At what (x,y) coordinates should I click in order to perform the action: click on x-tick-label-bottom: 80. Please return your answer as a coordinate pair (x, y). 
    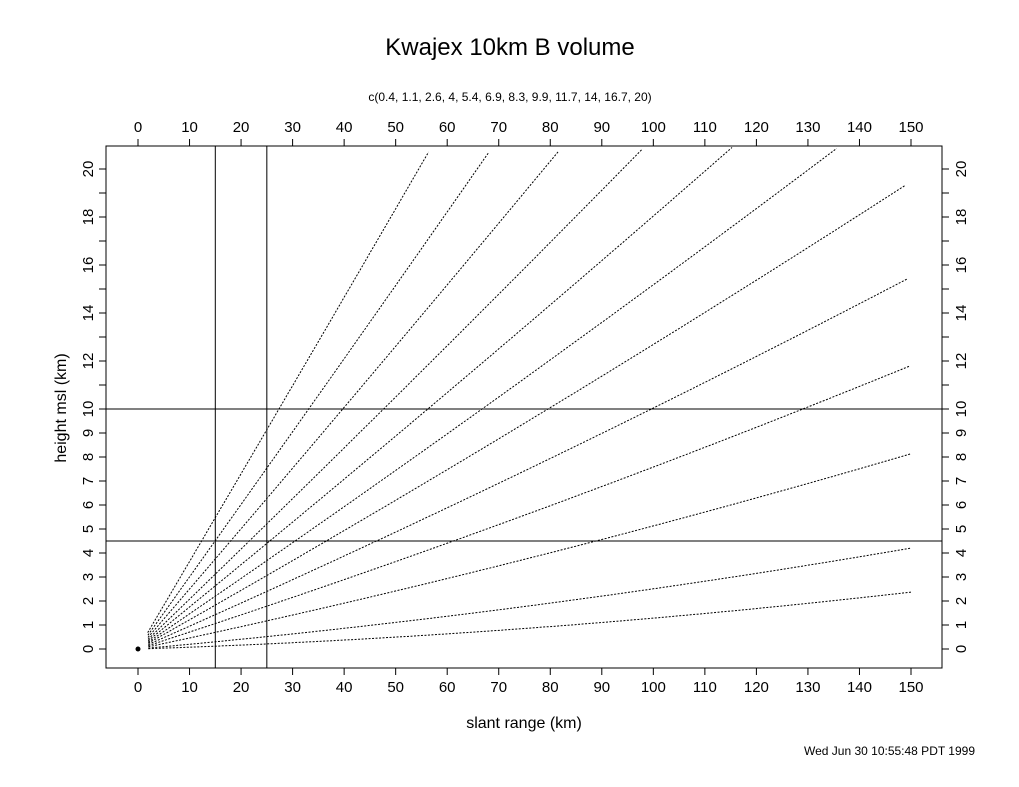
    Looking at the image, I should click on (550, 687).